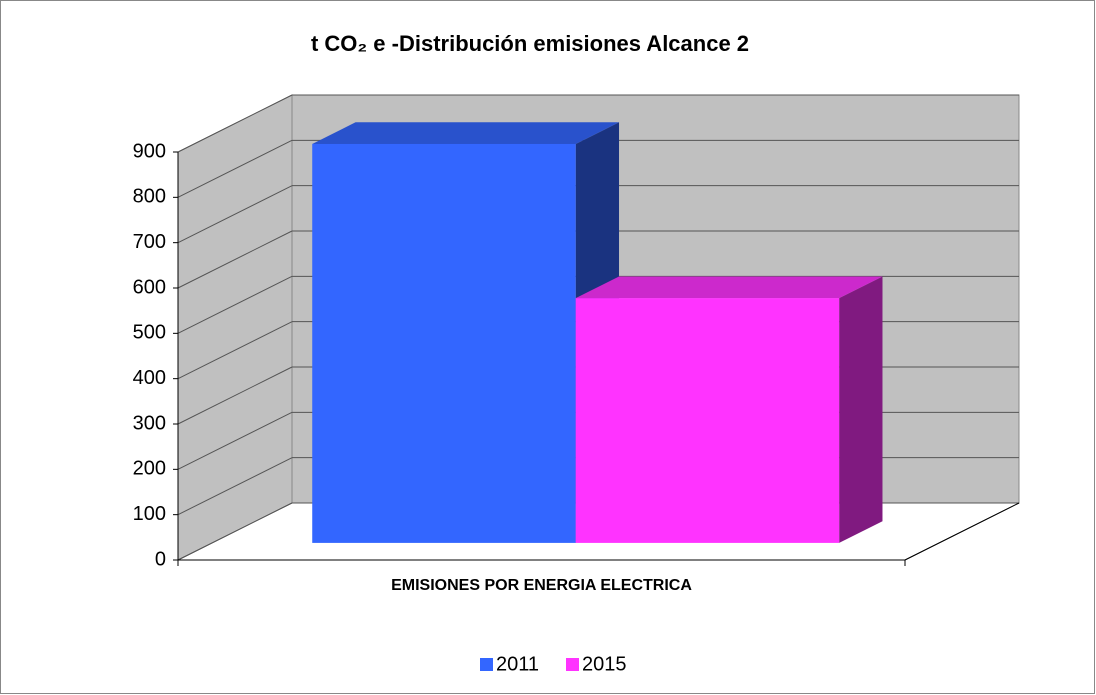  I want to click on y-tick-label: 100, so click(149, 514).